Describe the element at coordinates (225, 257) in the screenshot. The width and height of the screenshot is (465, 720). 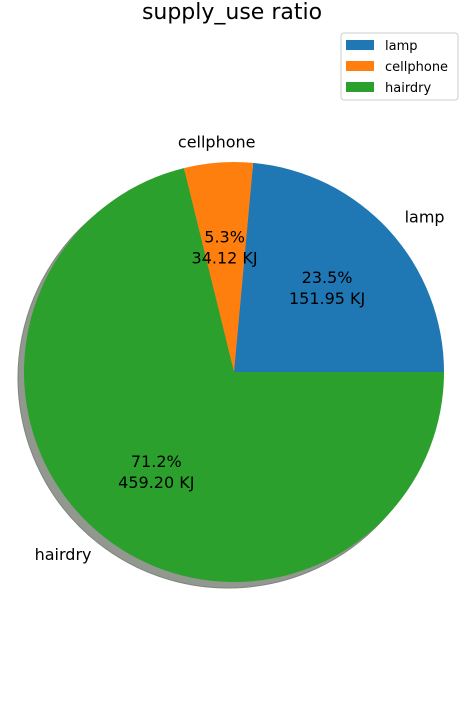
I see `slice-value-label-cellphone: 34.12 KJ` at that location.